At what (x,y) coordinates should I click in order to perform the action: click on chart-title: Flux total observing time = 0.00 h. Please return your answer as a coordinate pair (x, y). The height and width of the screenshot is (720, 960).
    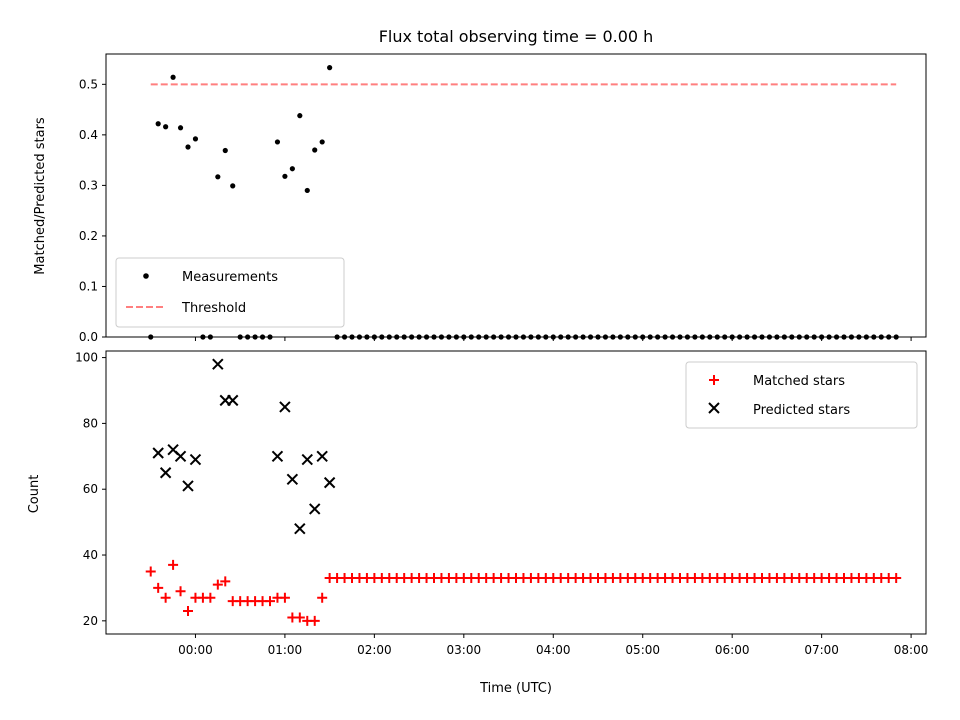
    Looking at the image, I should click on (516, 36).